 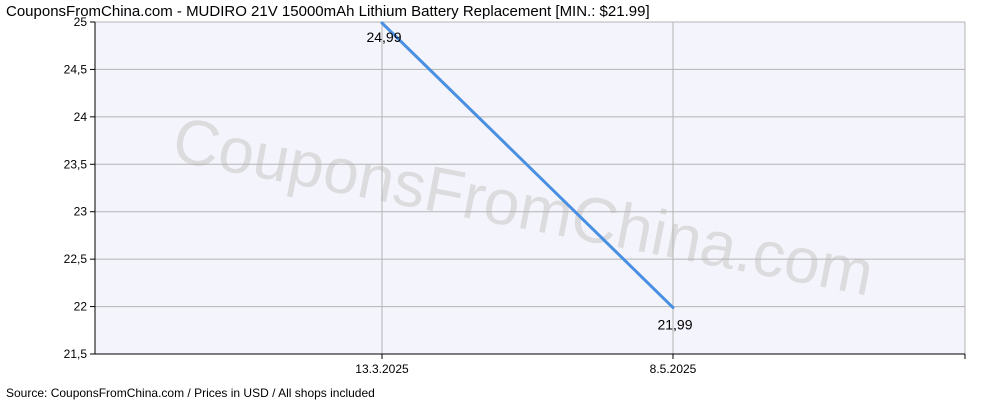 I want to click on y-axis-ticks: 21,5 22 22,5 23 23,5 24 24,5 25, so click(x=79, y=188).